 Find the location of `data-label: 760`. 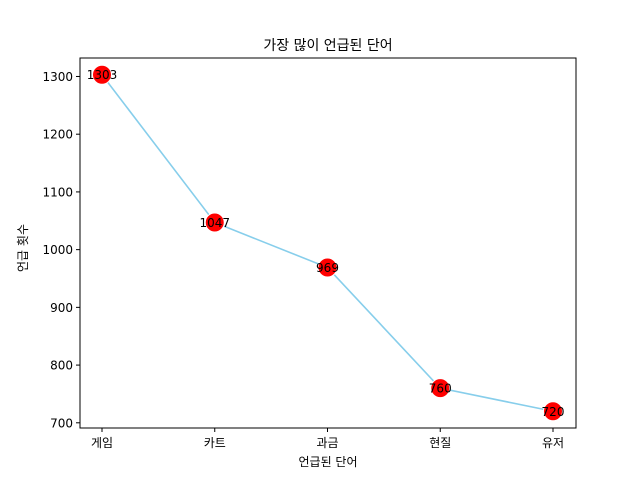

data-label: 760 is located at coordinates (440, 389).